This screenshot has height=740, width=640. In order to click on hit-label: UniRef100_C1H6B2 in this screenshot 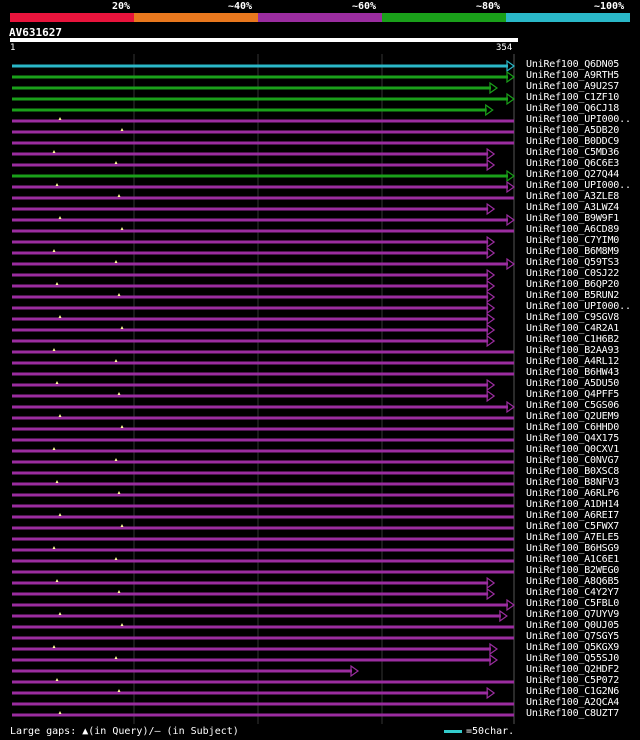, I will do `click(573, 339)`.